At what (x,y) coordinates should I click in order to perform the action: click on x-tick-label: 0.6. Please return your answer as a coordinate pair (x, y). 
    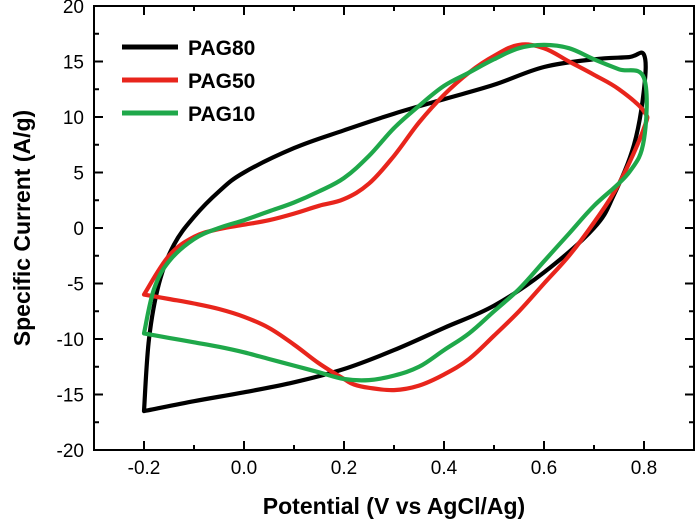
    Looking at the image, I should click on (544, 468).